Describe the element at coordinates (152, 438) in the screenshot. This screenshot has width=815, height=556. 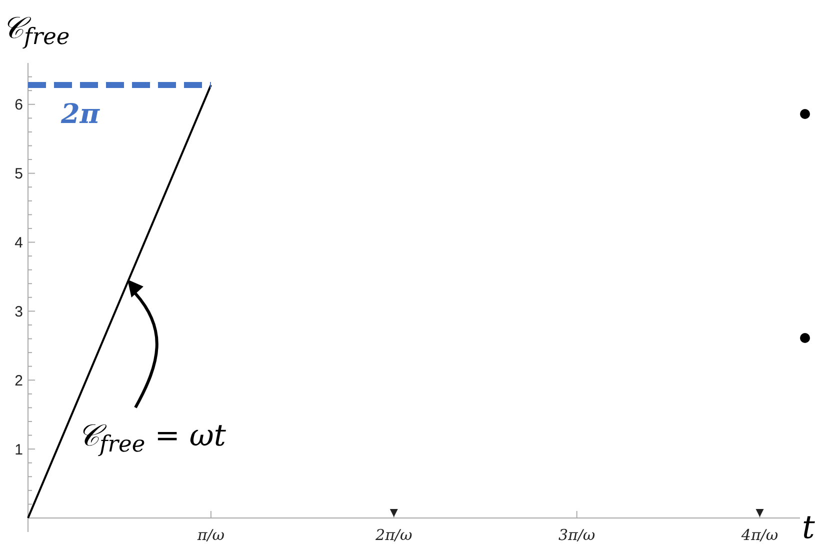
I see `series-label: 𝒞$_{free}$ = ωt` at that location.